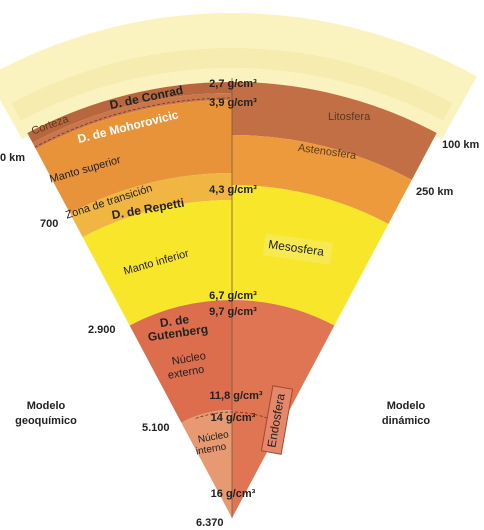 The width and height of the screenshot is (484, 530). I want to click on density: 2,7 g/cm³, so click(233, 84).